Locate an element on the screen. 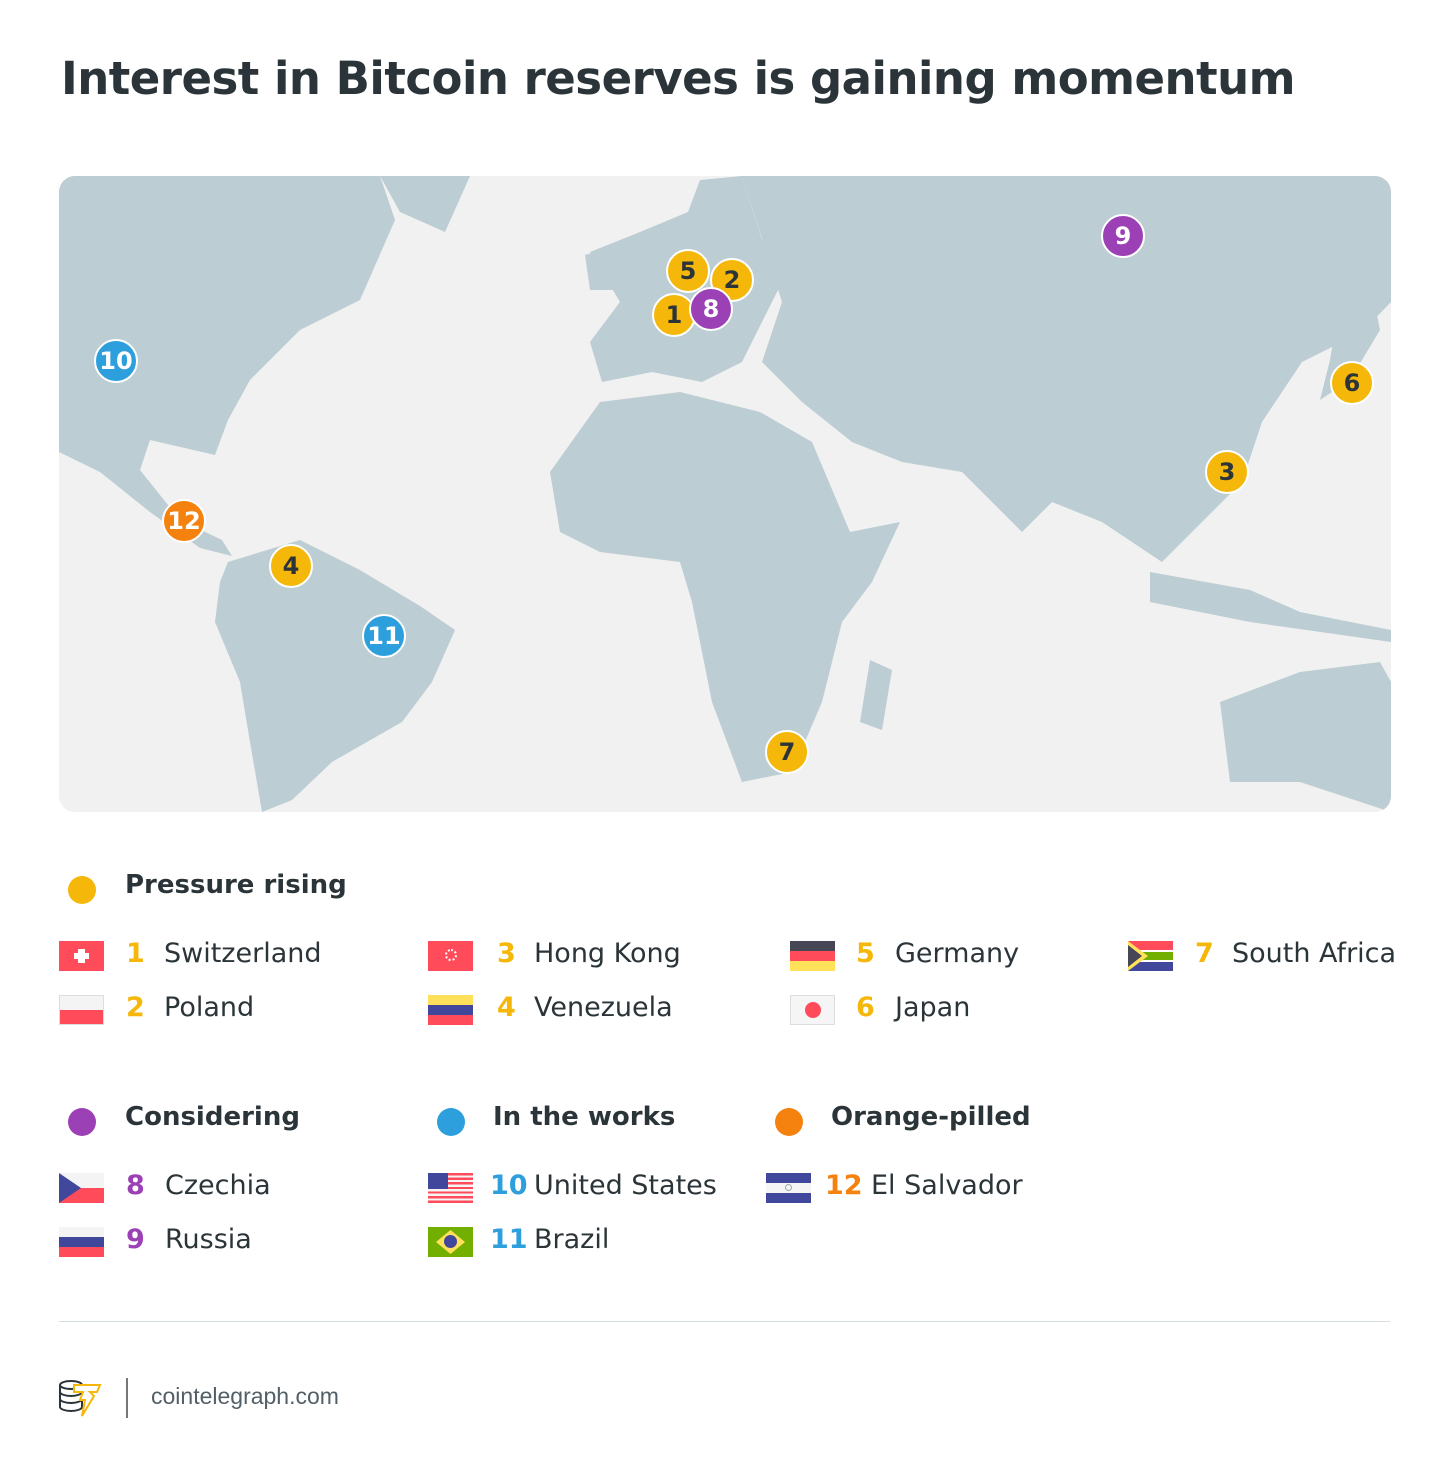  flag-united-states-icon is located at coordinates (450, 1188).